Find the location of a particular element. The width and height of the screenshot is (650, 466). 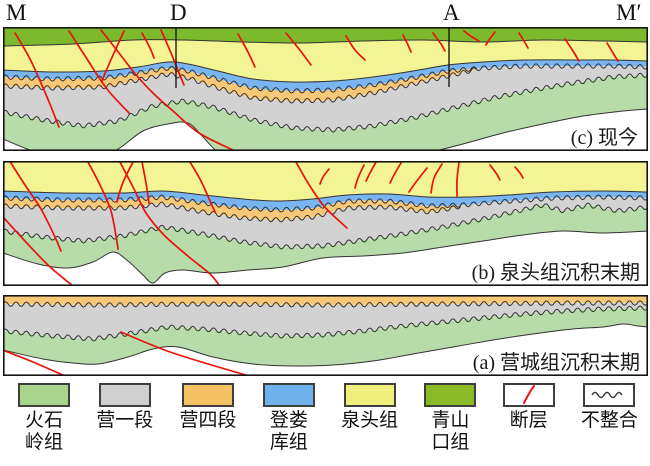

legend-swatch-denglouku is located at coordinates (288, 395).